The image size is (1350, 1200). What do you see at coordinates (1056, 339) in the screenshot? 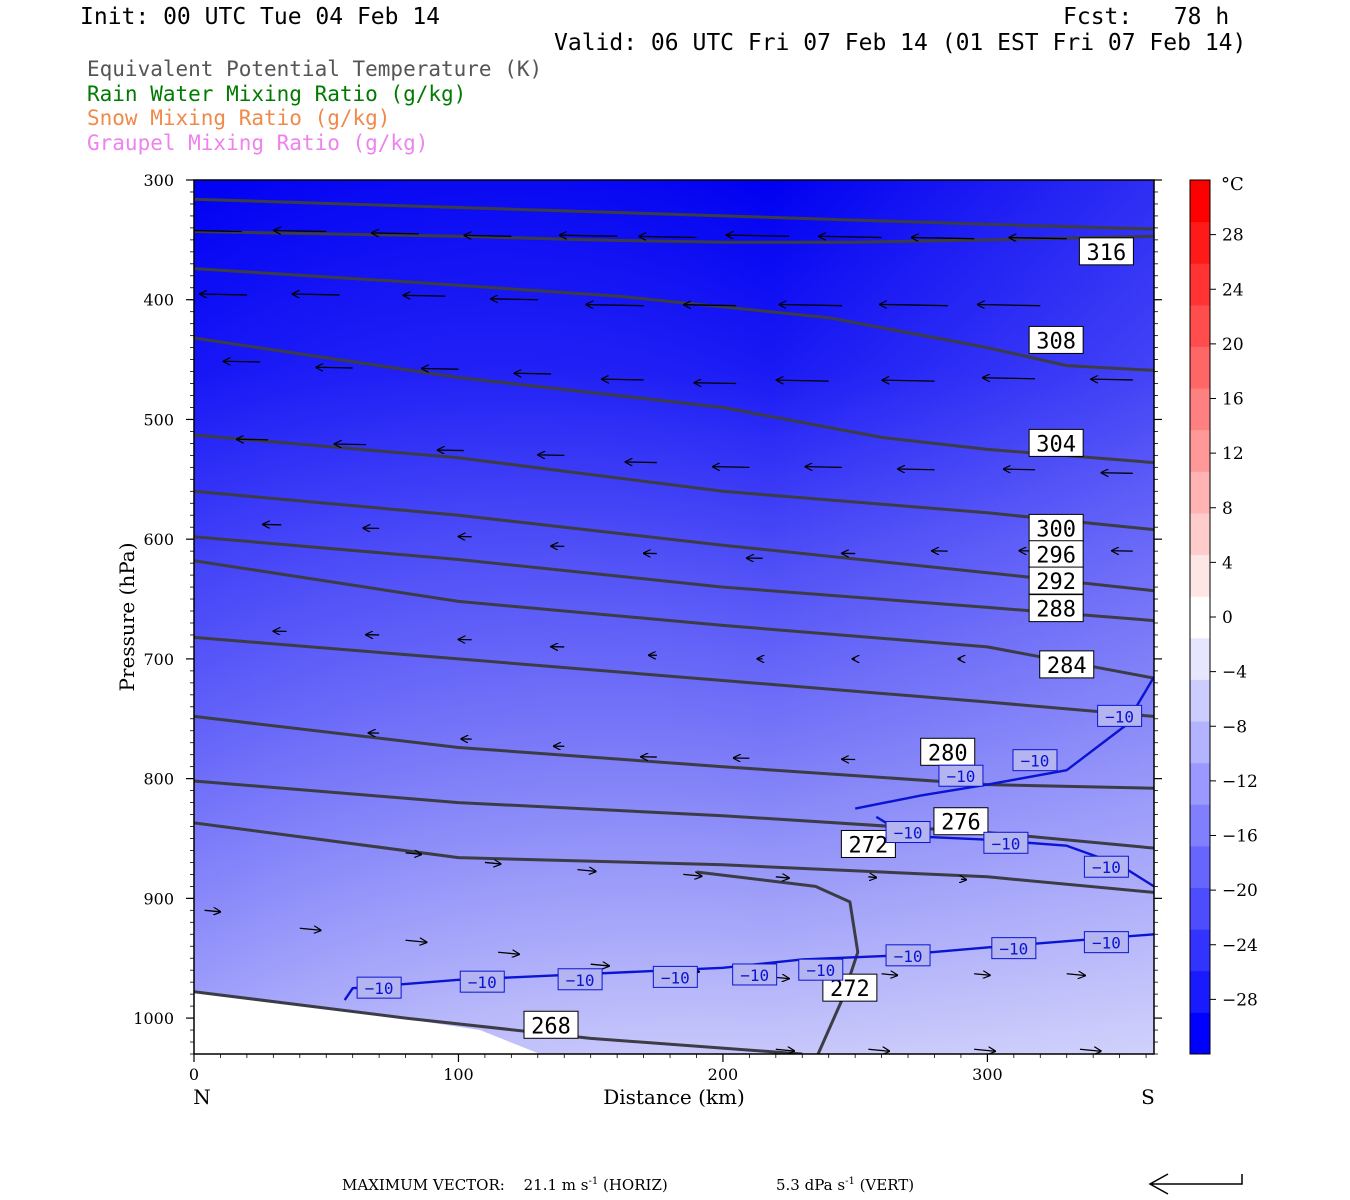
I see `theta-e-label-308: 308` at bounding box center [1056, 339].